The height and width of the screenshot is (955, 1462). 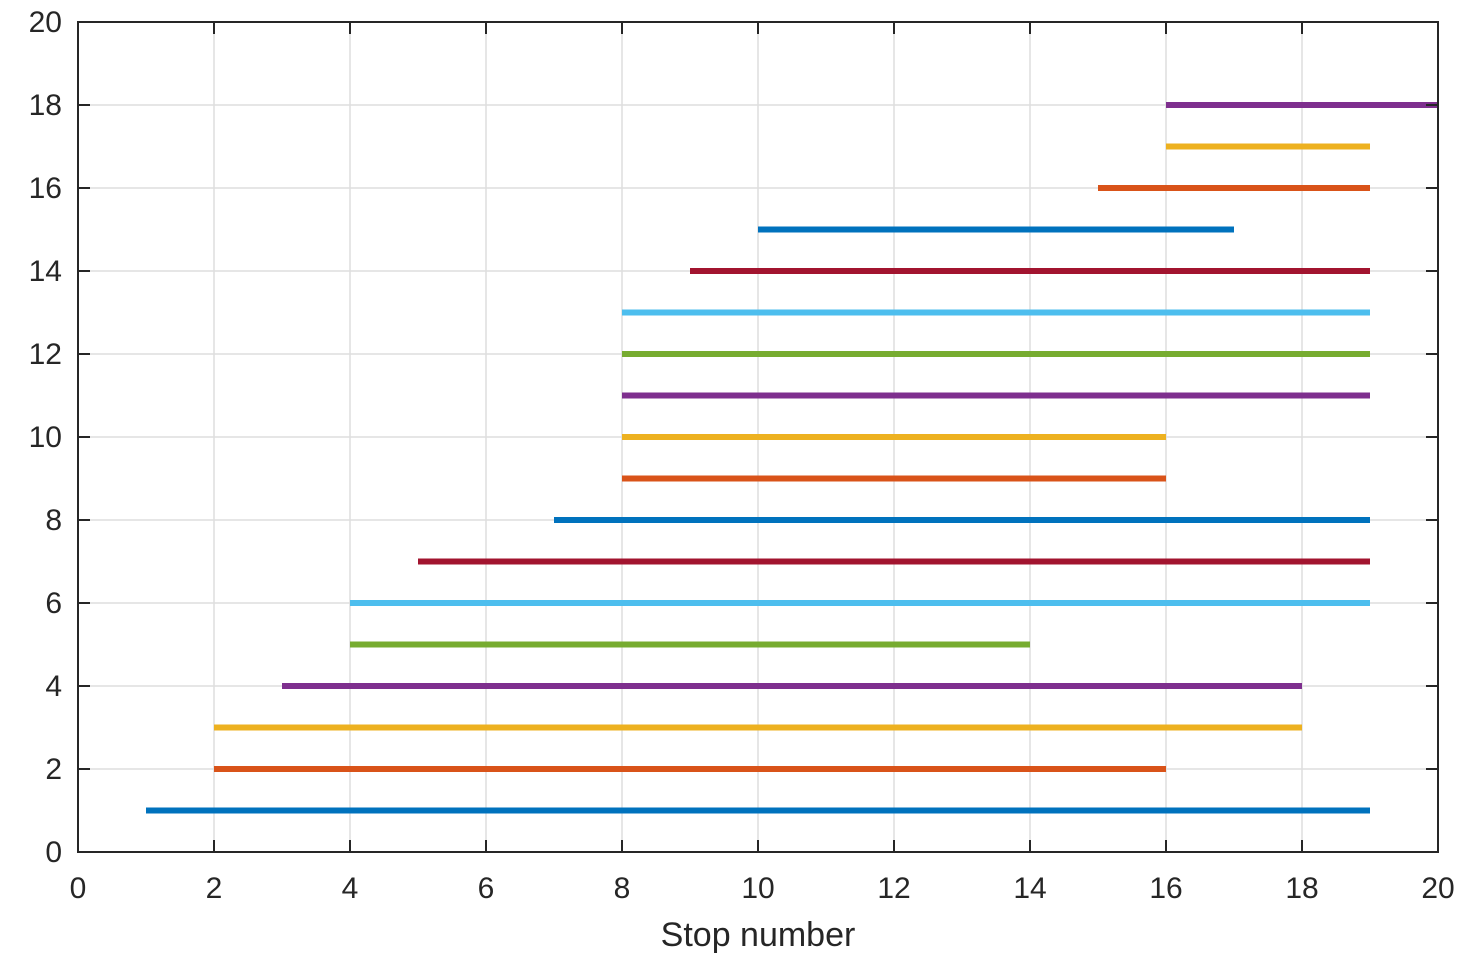 What do you see at coordinates (1165, 888) in the screenshot?
I see `x-tick-label: 16` at bounding box center [1165, 888].